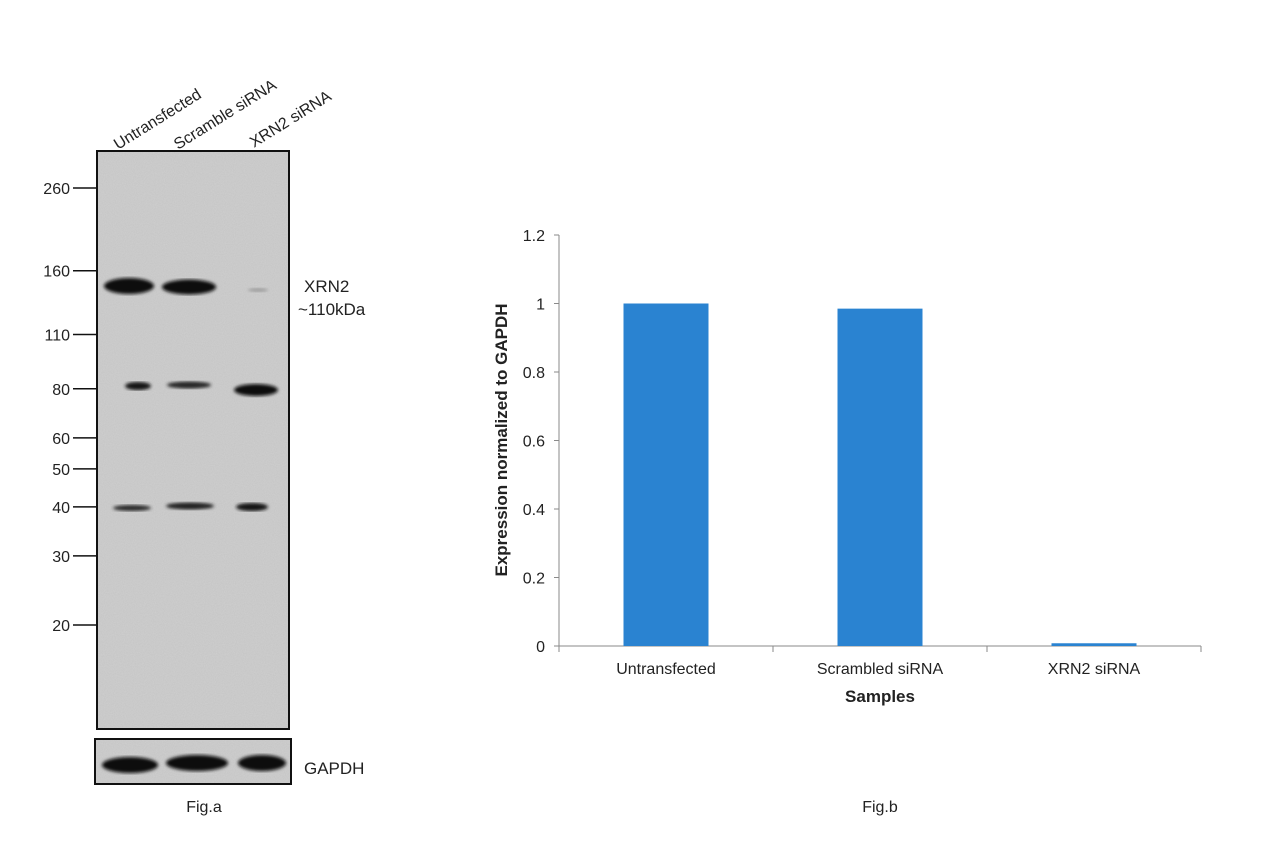 The image size is (1281, 866). I want to click on x-axis-title: Samples, so click(880, 696).